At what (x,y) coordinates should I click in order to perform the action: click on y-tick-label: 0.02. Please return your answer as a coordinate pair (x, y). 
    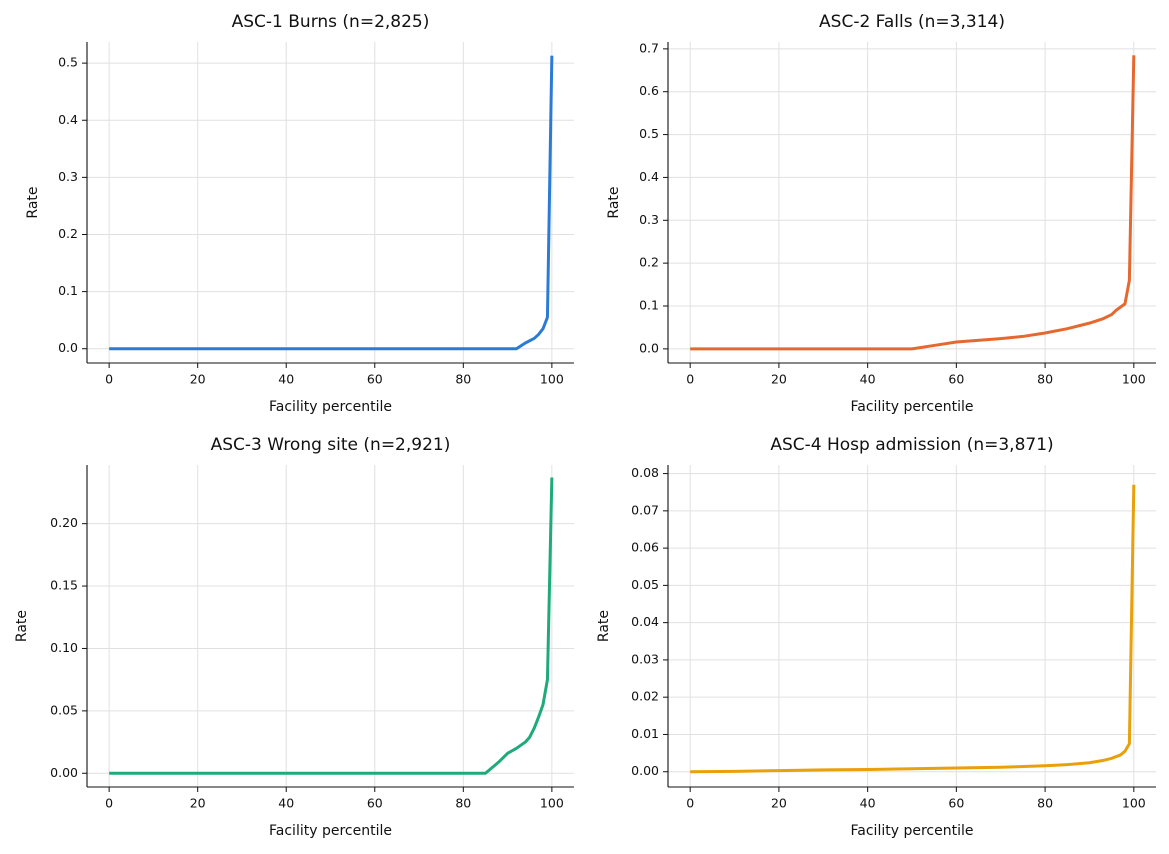
    Looking at the image, I should click on (645, 696).